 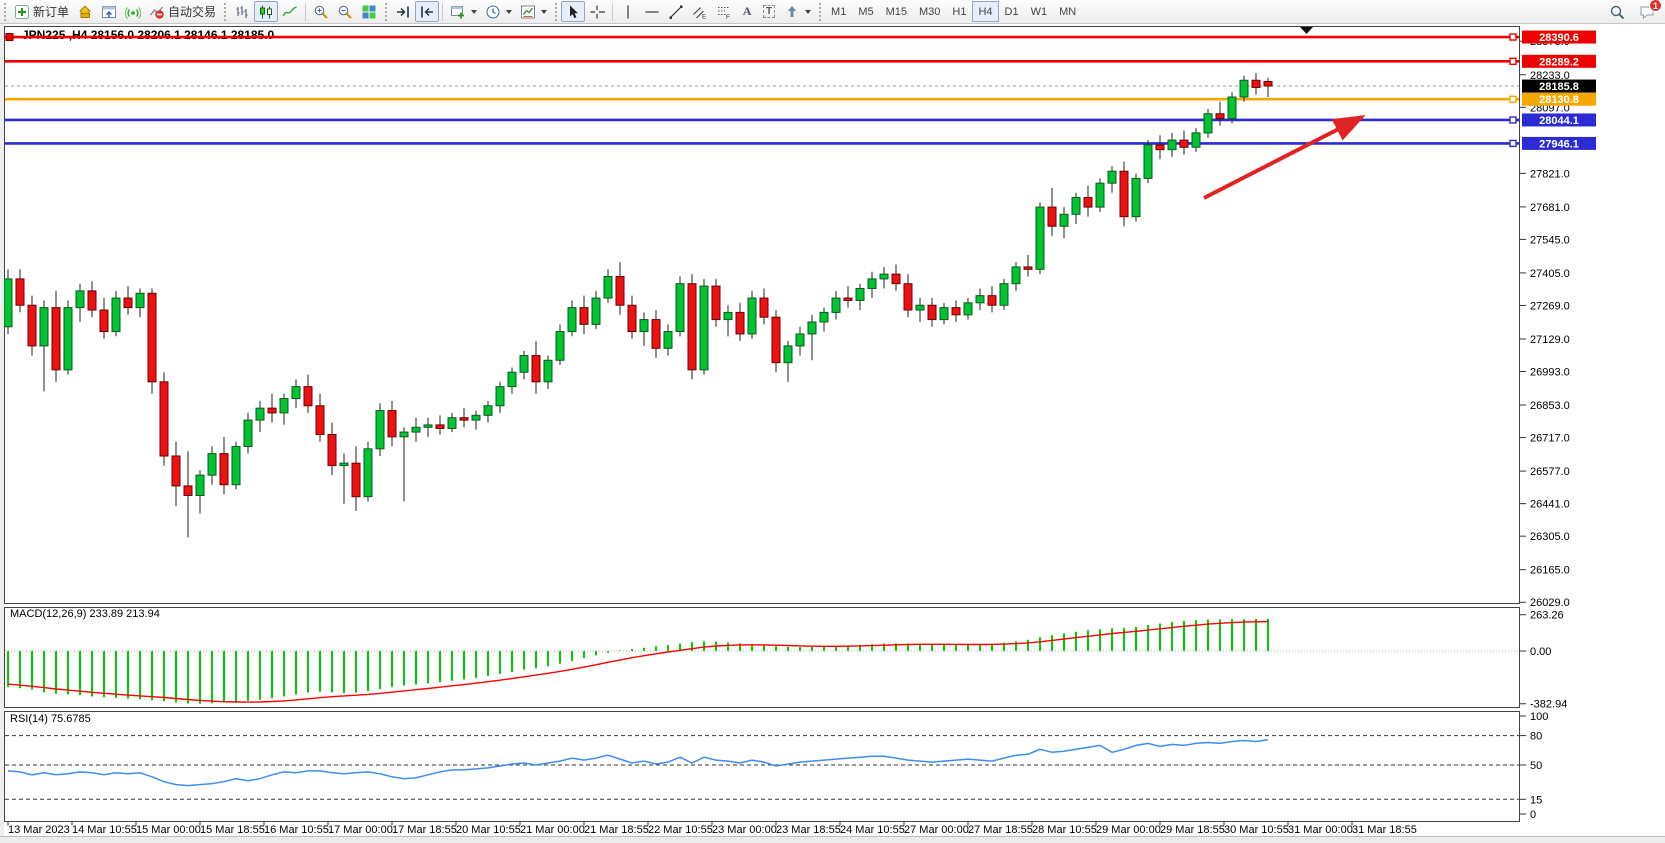 I want to click on macd-tick-label: -382.94, so click(x=1548, y=705).